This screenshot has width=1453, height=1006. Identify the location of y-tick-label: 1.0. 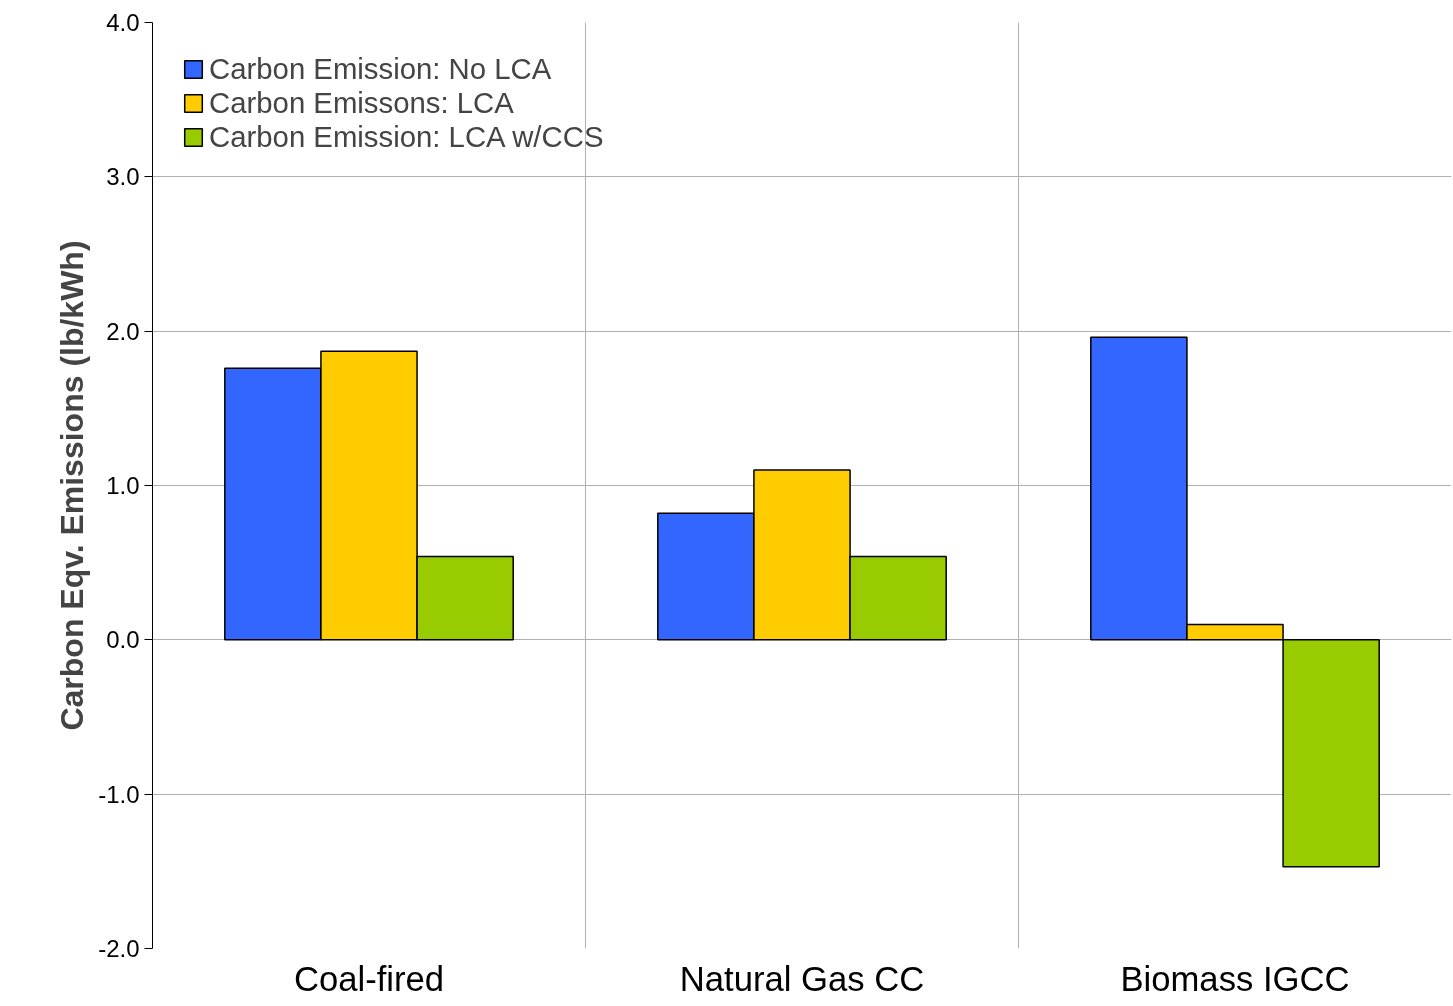
(123, 485).